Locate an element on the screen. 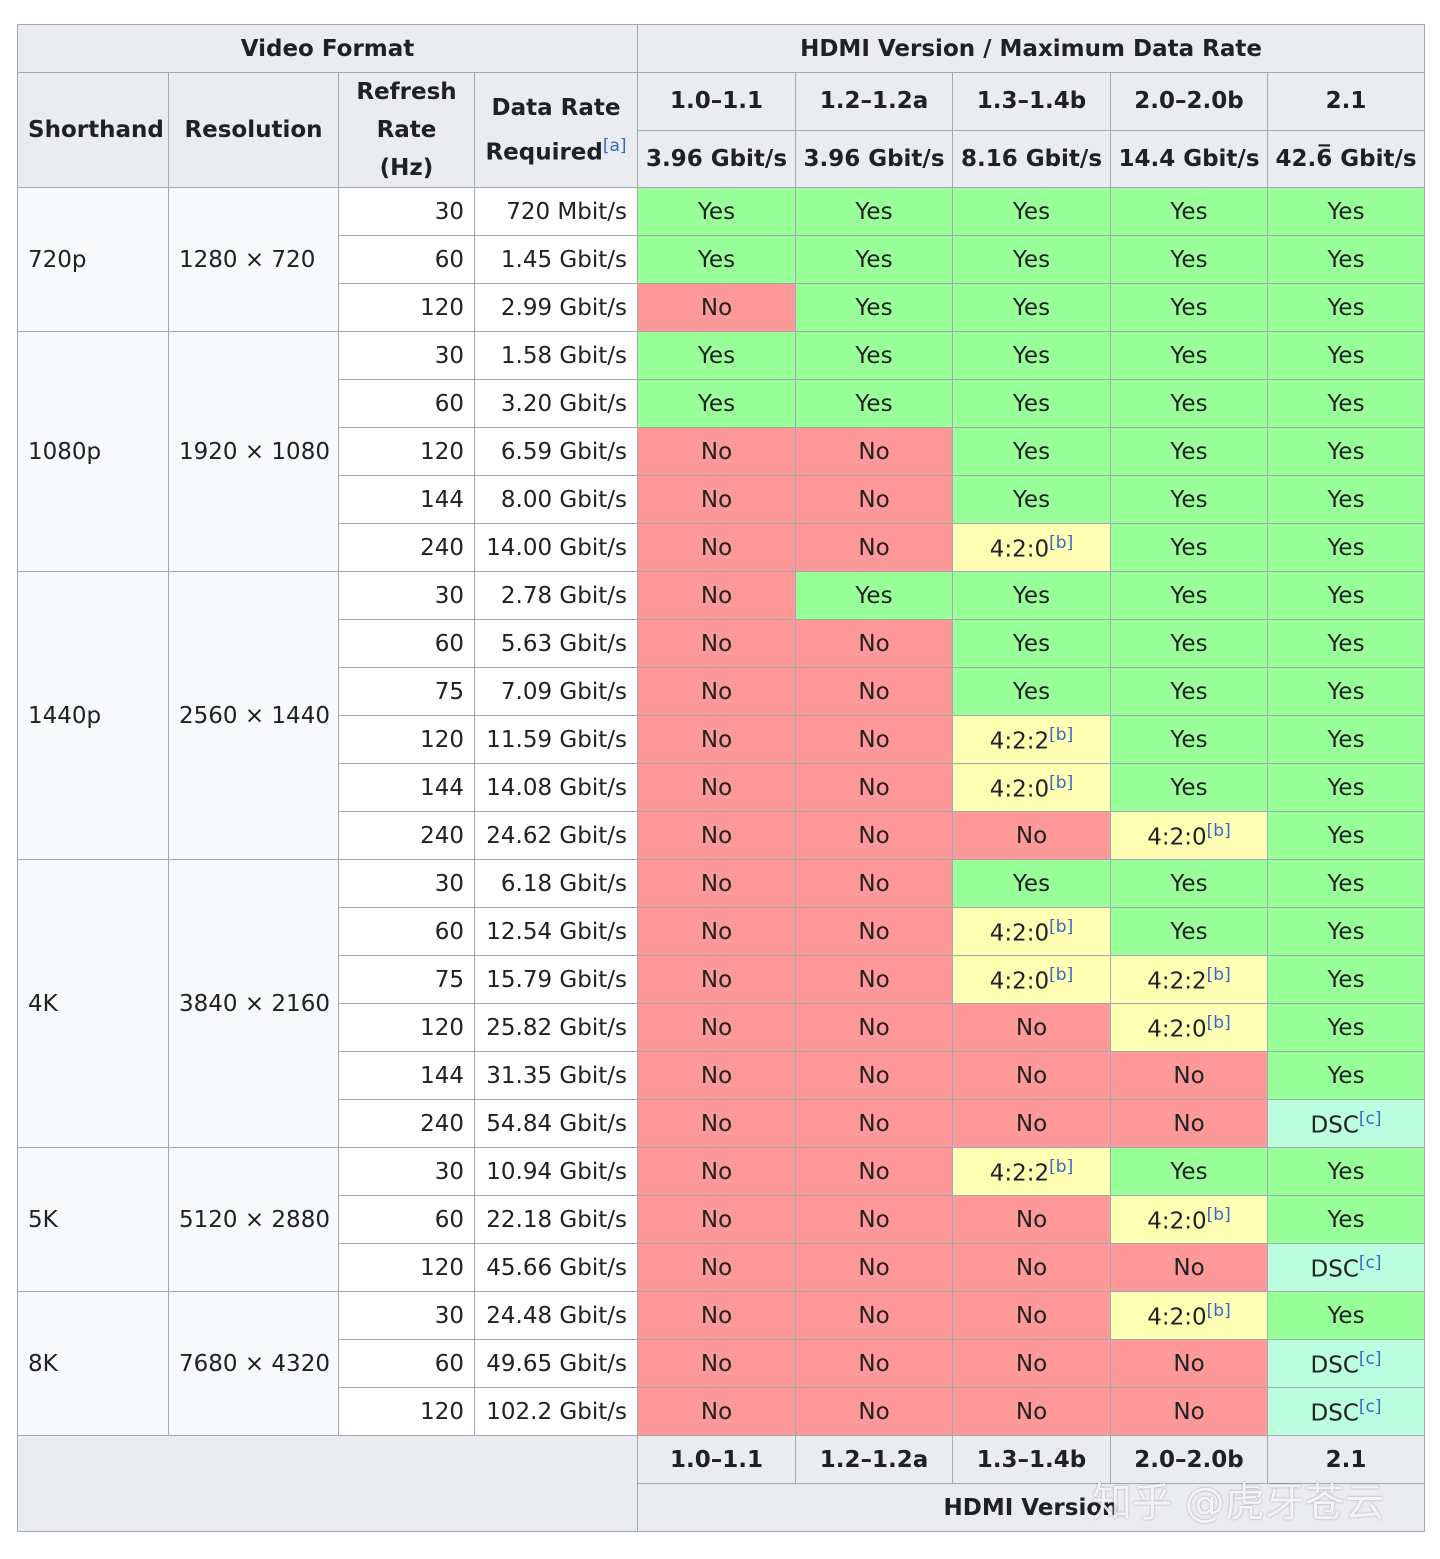 The image size is (1440, 1559). resolution-cell: 5120 × 2880 is located at coordinates (253, 1219).